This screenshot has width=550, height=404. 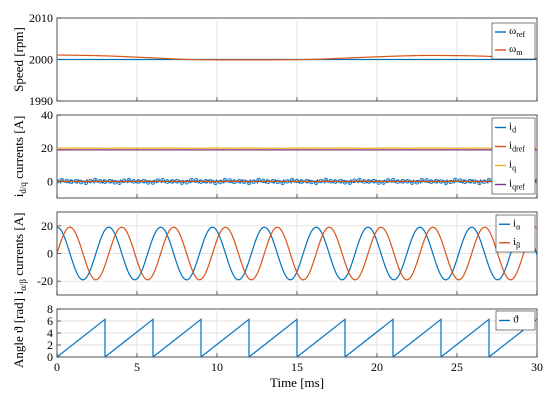 I want to click on legend-entry-label: ϑ, so click(x=516, y=320).